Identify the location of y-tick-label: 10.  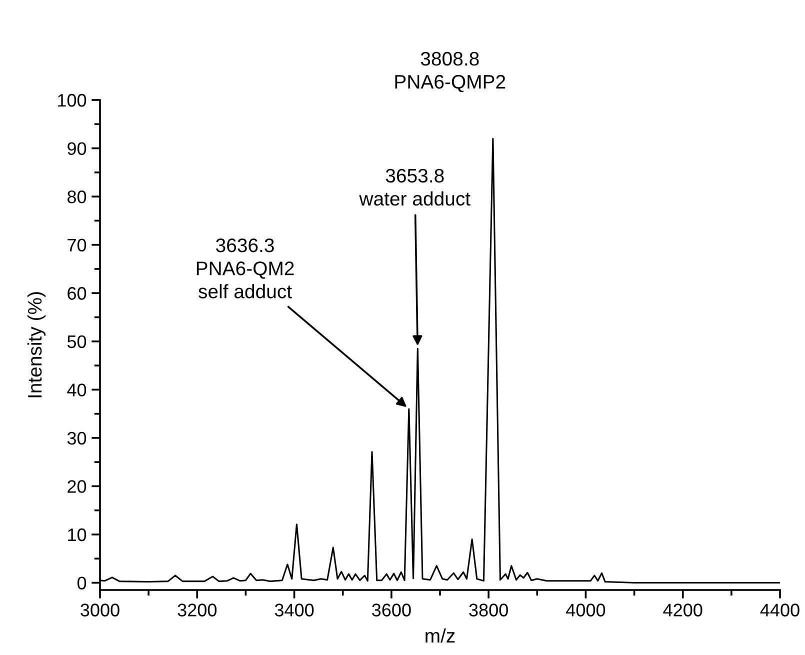
(77, 535).